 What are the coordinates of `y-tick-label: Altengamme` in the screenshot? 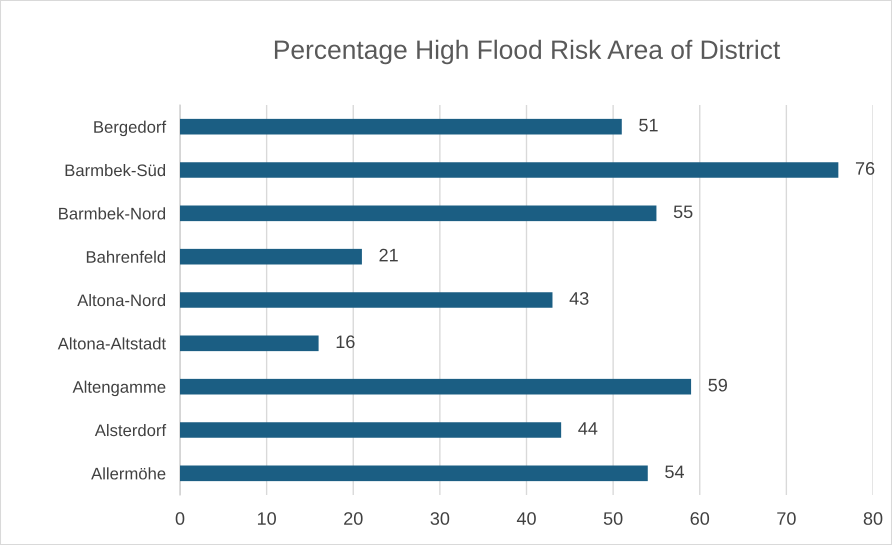 It's located at (119, 388).